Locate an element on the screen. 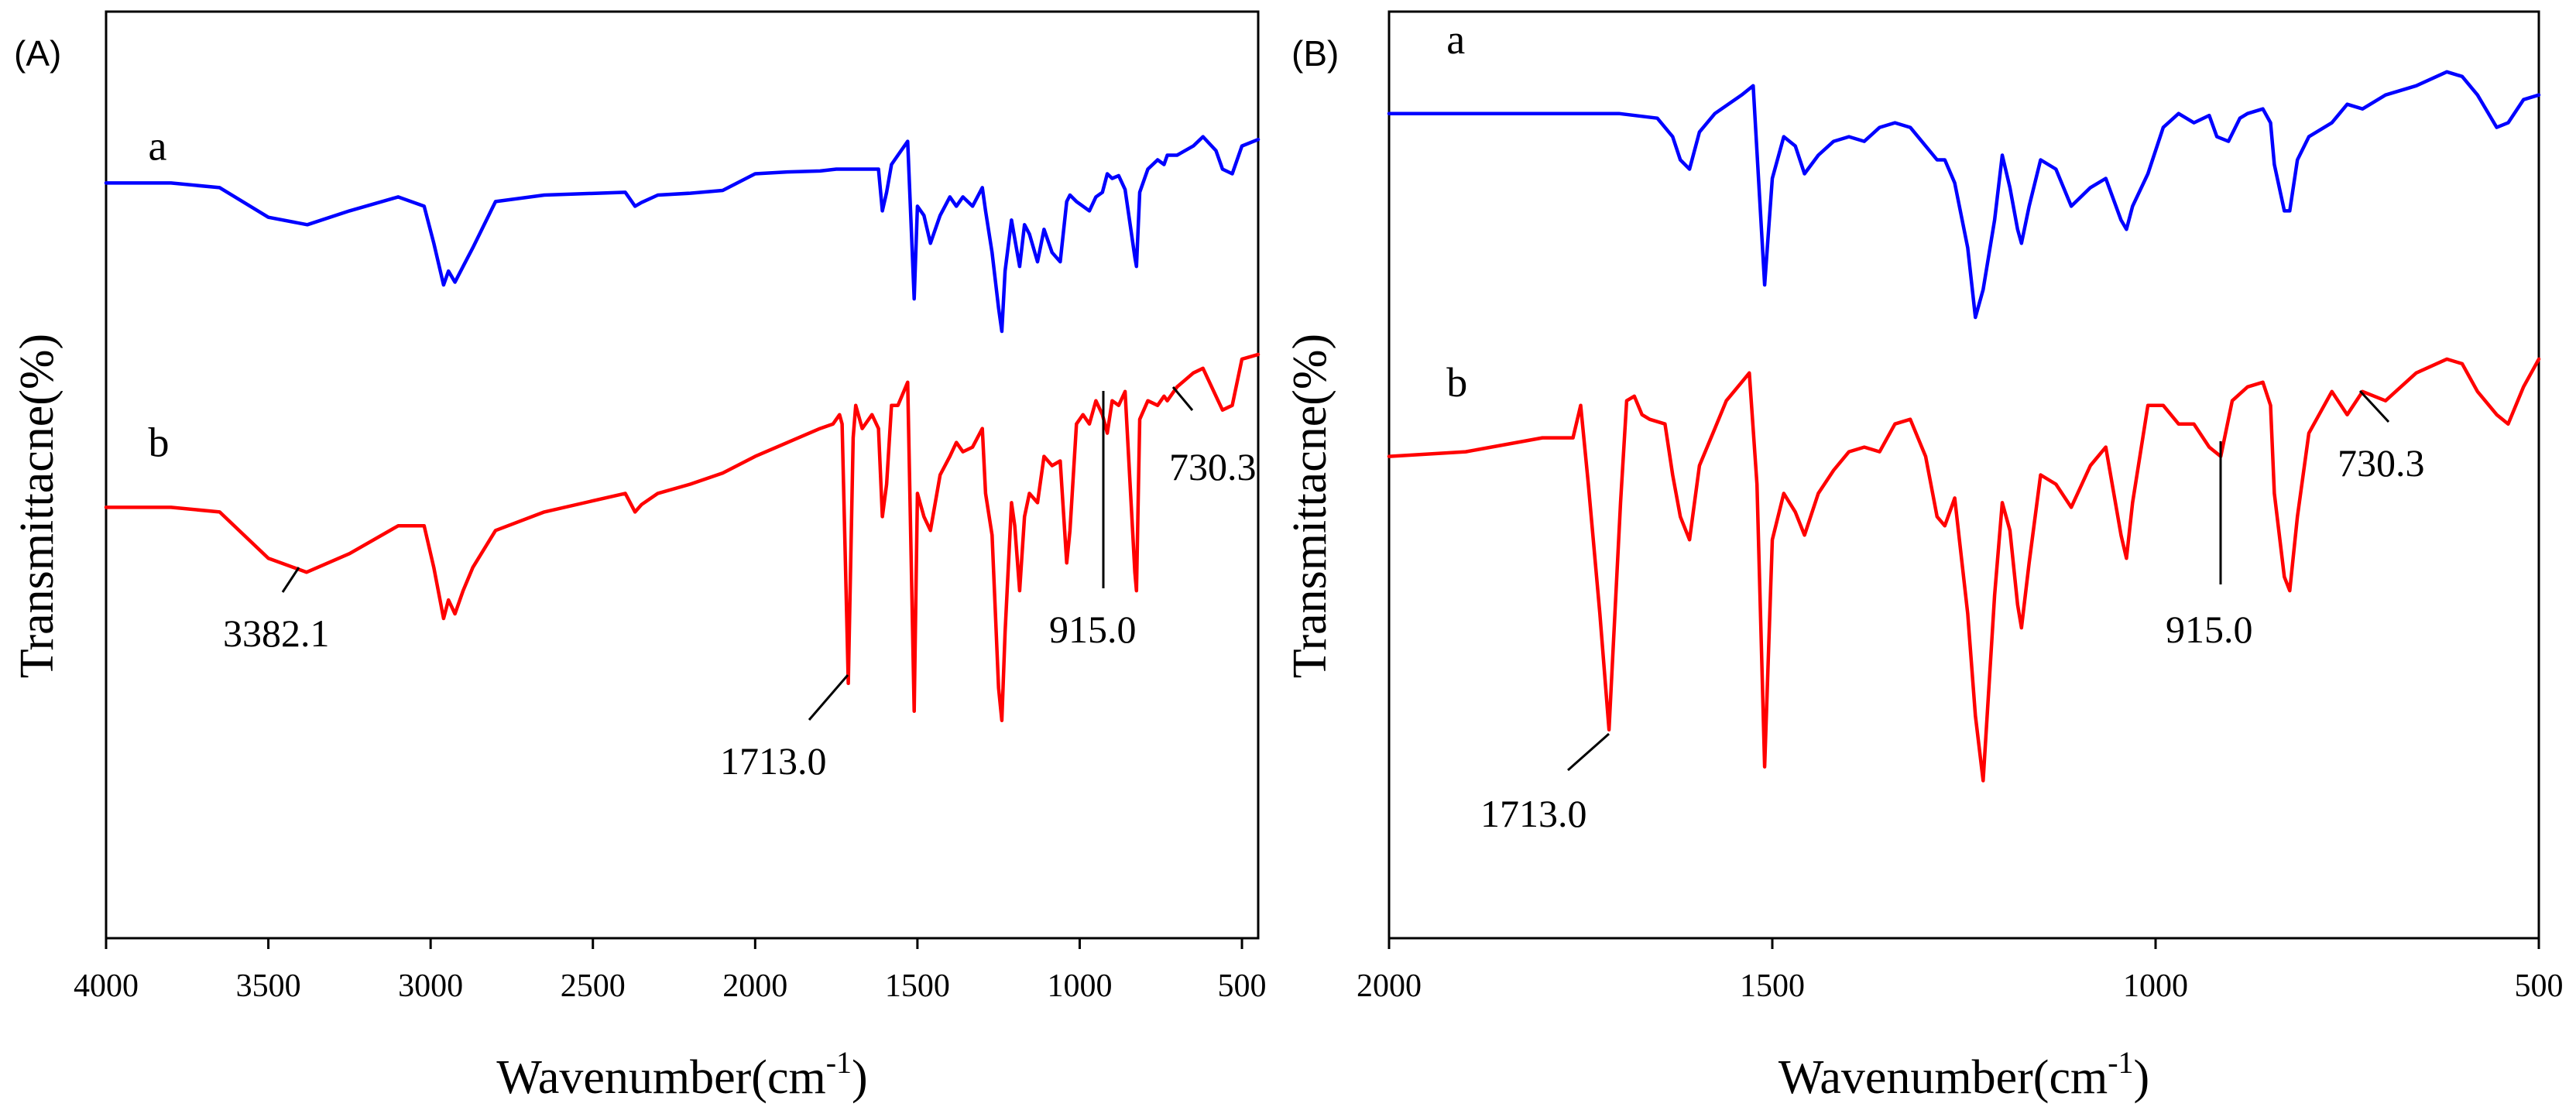  annotation-label: 3382.1 is located at coordinates (276, 633).